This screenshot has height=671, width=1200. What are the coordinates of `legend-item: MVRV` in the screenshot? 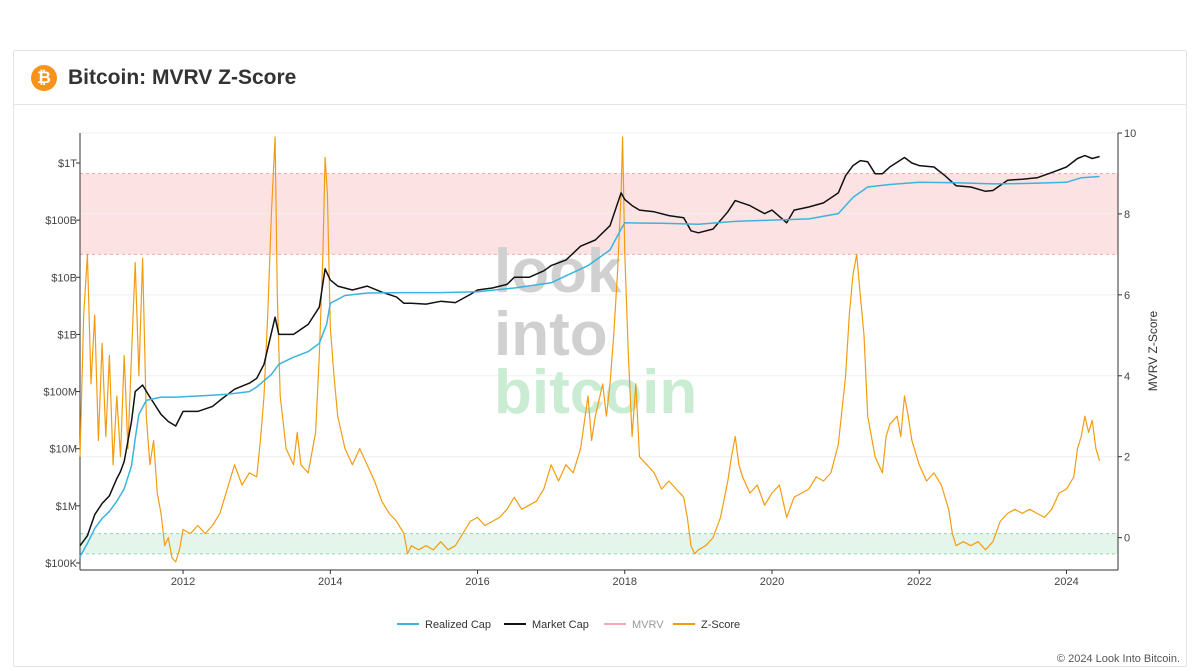 It's located at (648, 625).